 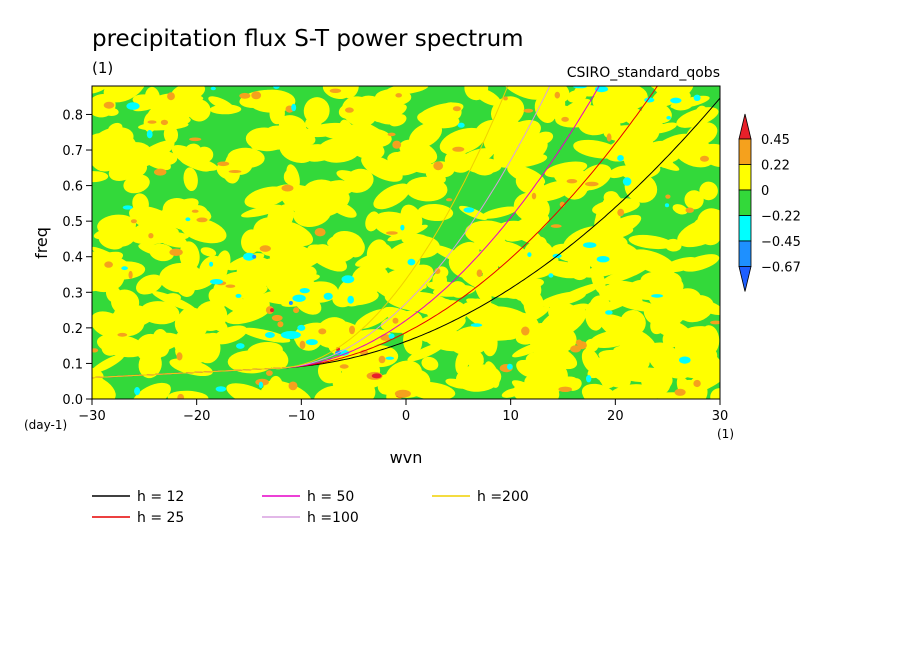 I want to click on colorbar-bottom-triangle, so click(x=745, y=279).